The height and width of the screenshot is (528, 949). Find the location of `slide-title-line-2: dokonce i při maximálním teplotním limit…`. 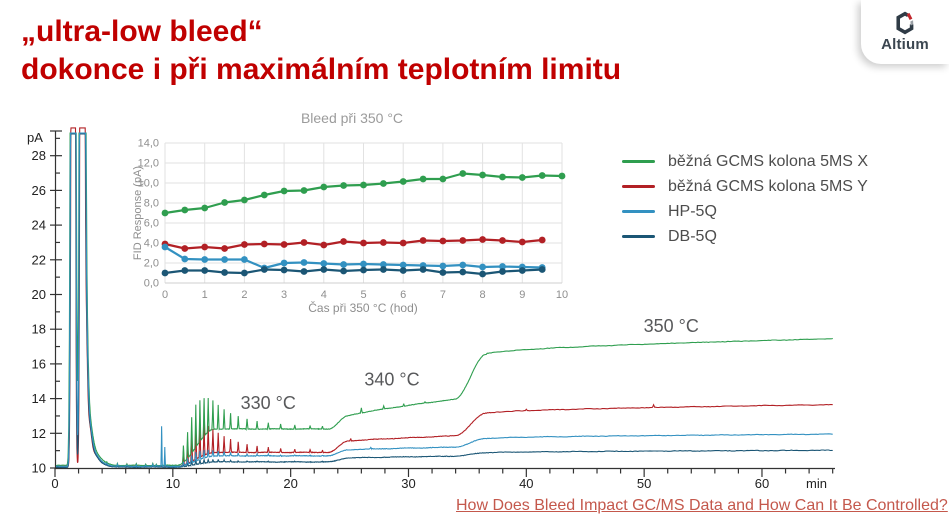

slide-title-line-2: dokonce i při maximálním teplotním limit… is located at coordinates (321, 69).